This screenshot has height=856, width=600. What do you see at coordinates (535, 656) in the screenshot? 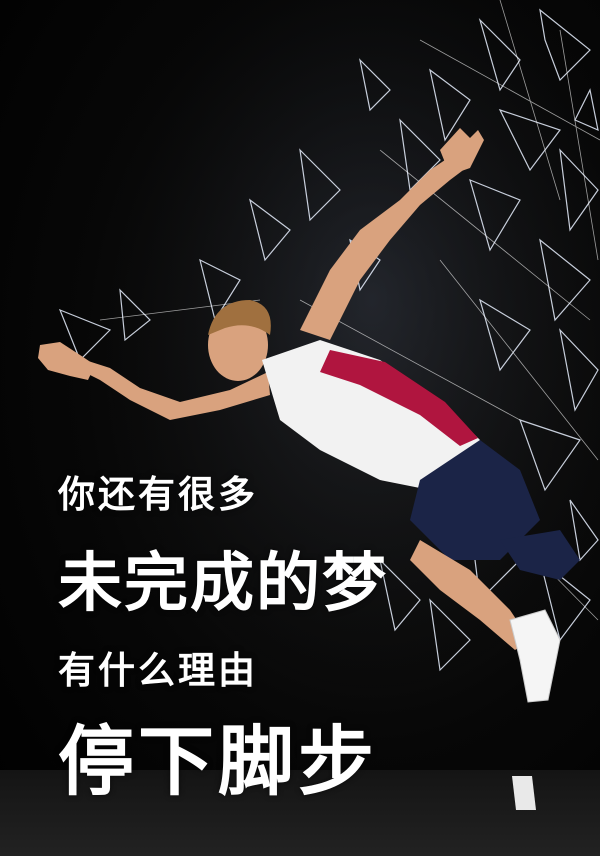
I see `running-shoe` at bounding box center [535, 656].